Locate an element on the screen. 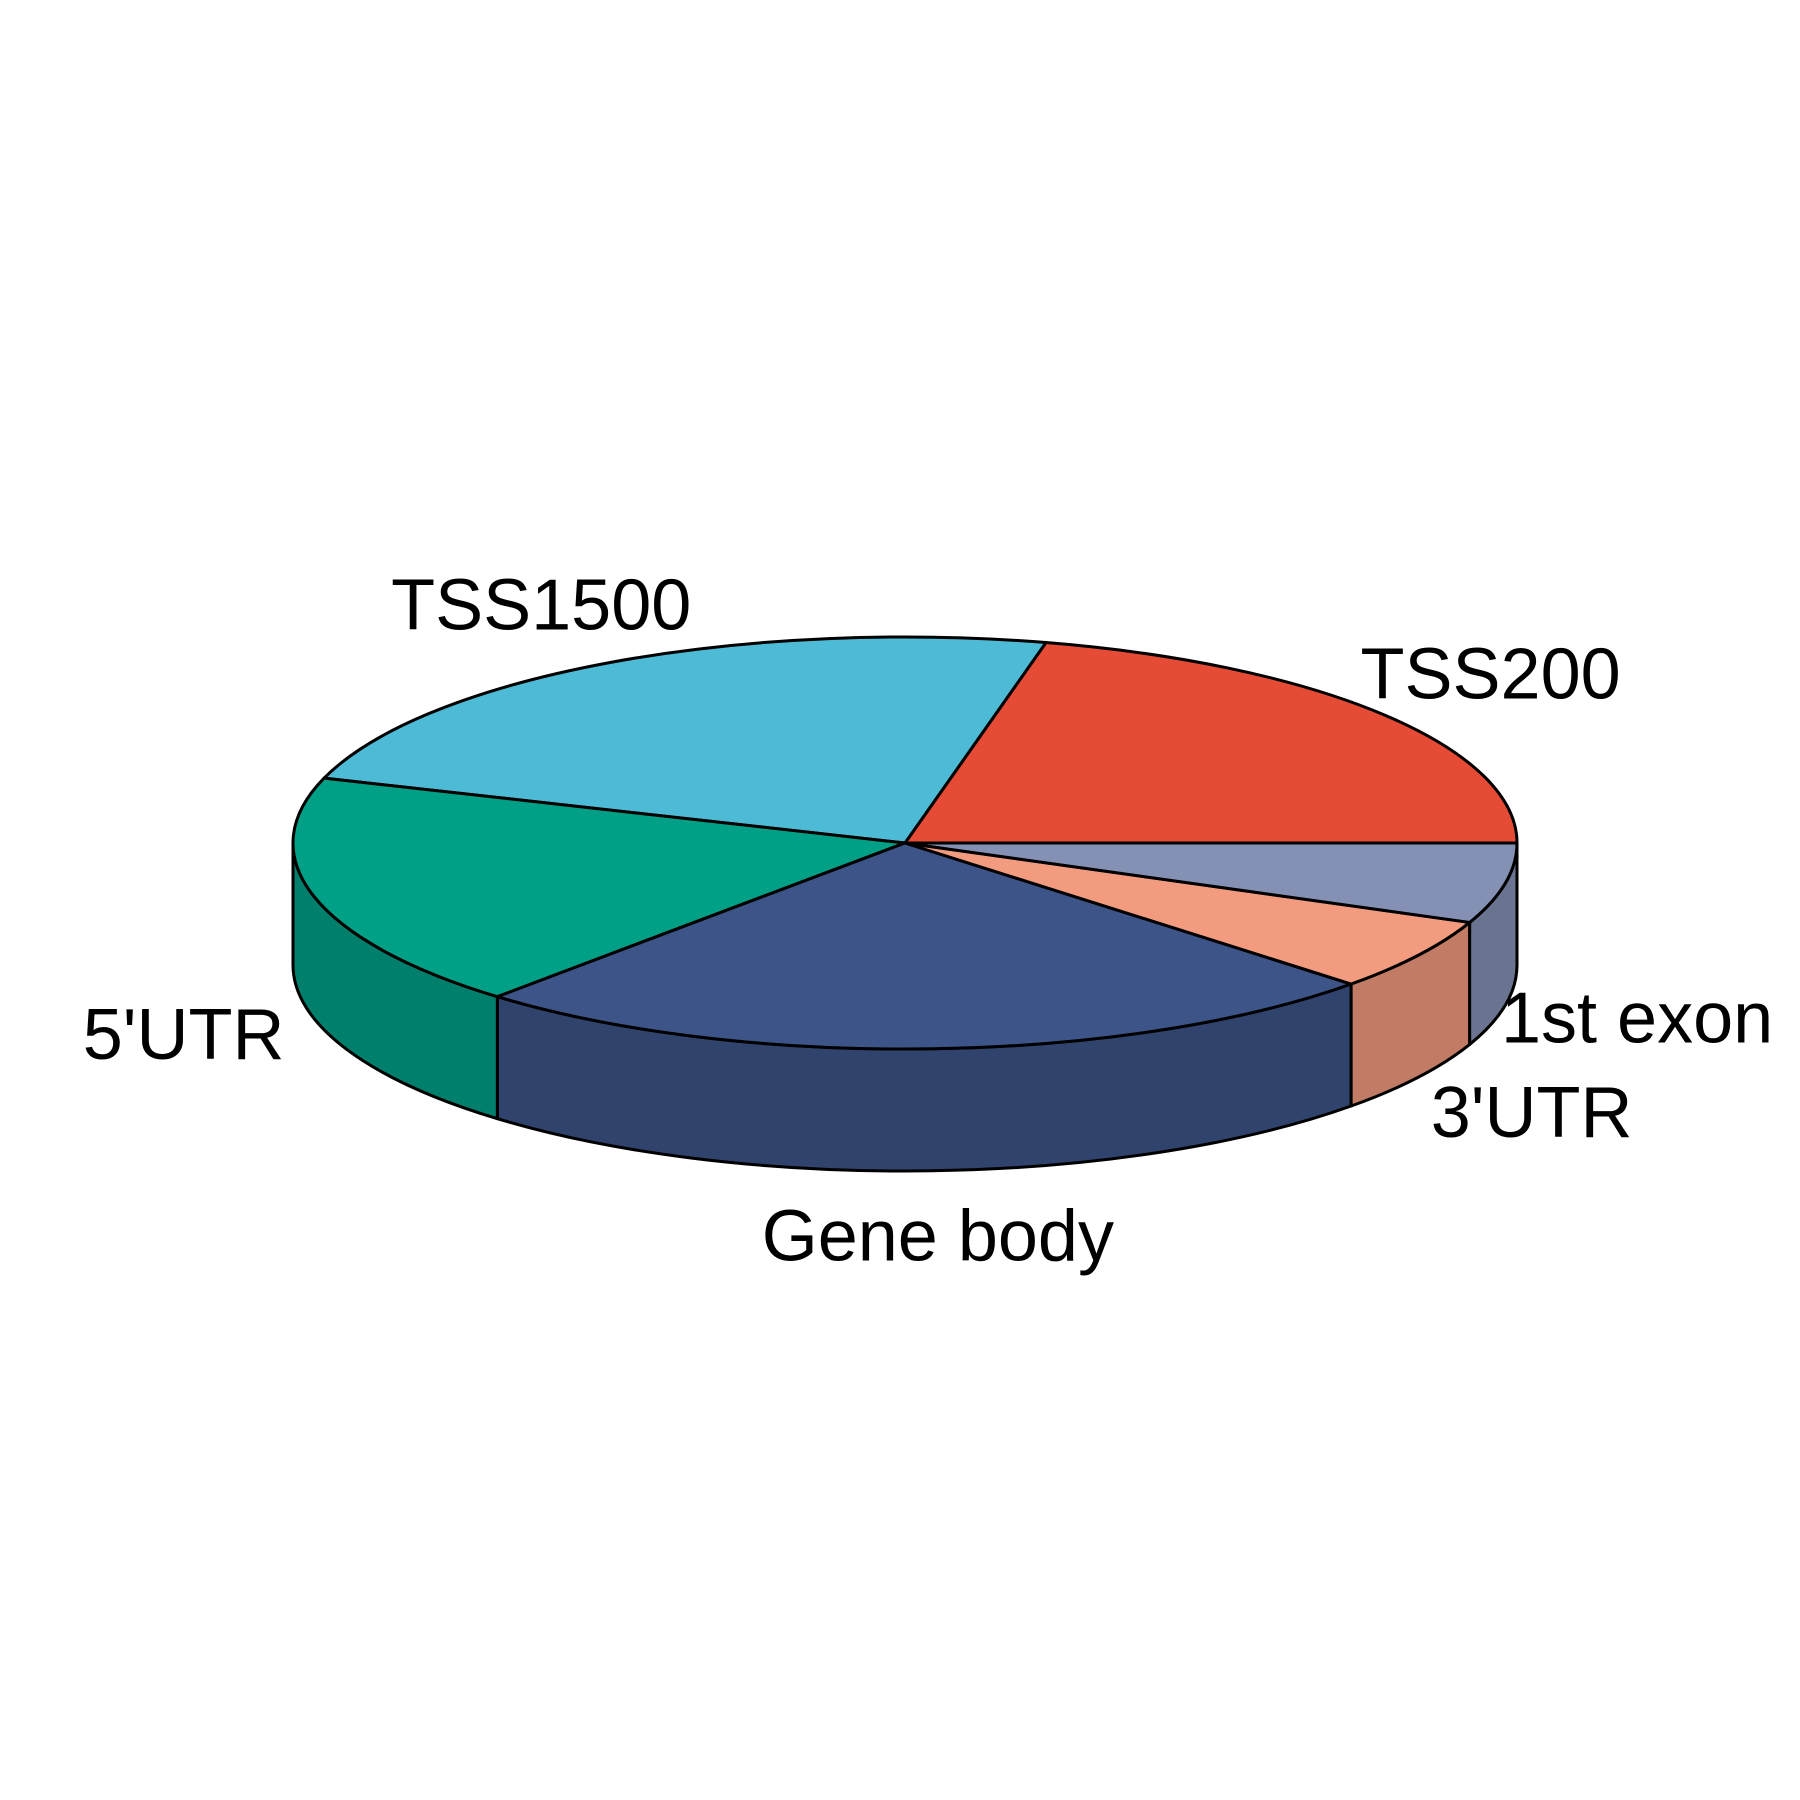 Image resolution: width=1800 pixels, height=1800 pixels. label-1st-exon: 1st exon is located at coordinates (1637, 1018).